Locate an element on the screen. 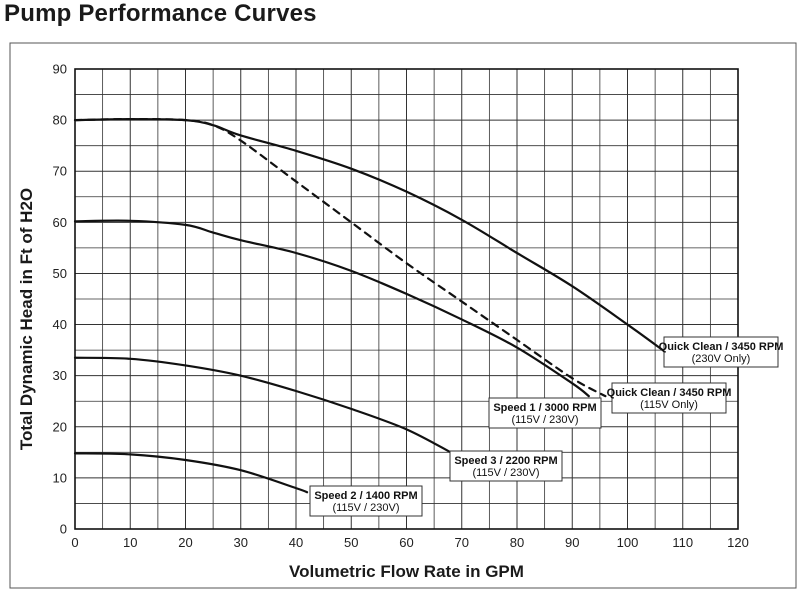 The image size is (800, 592). series-speed-2-line is located at coordinates (191, 473).